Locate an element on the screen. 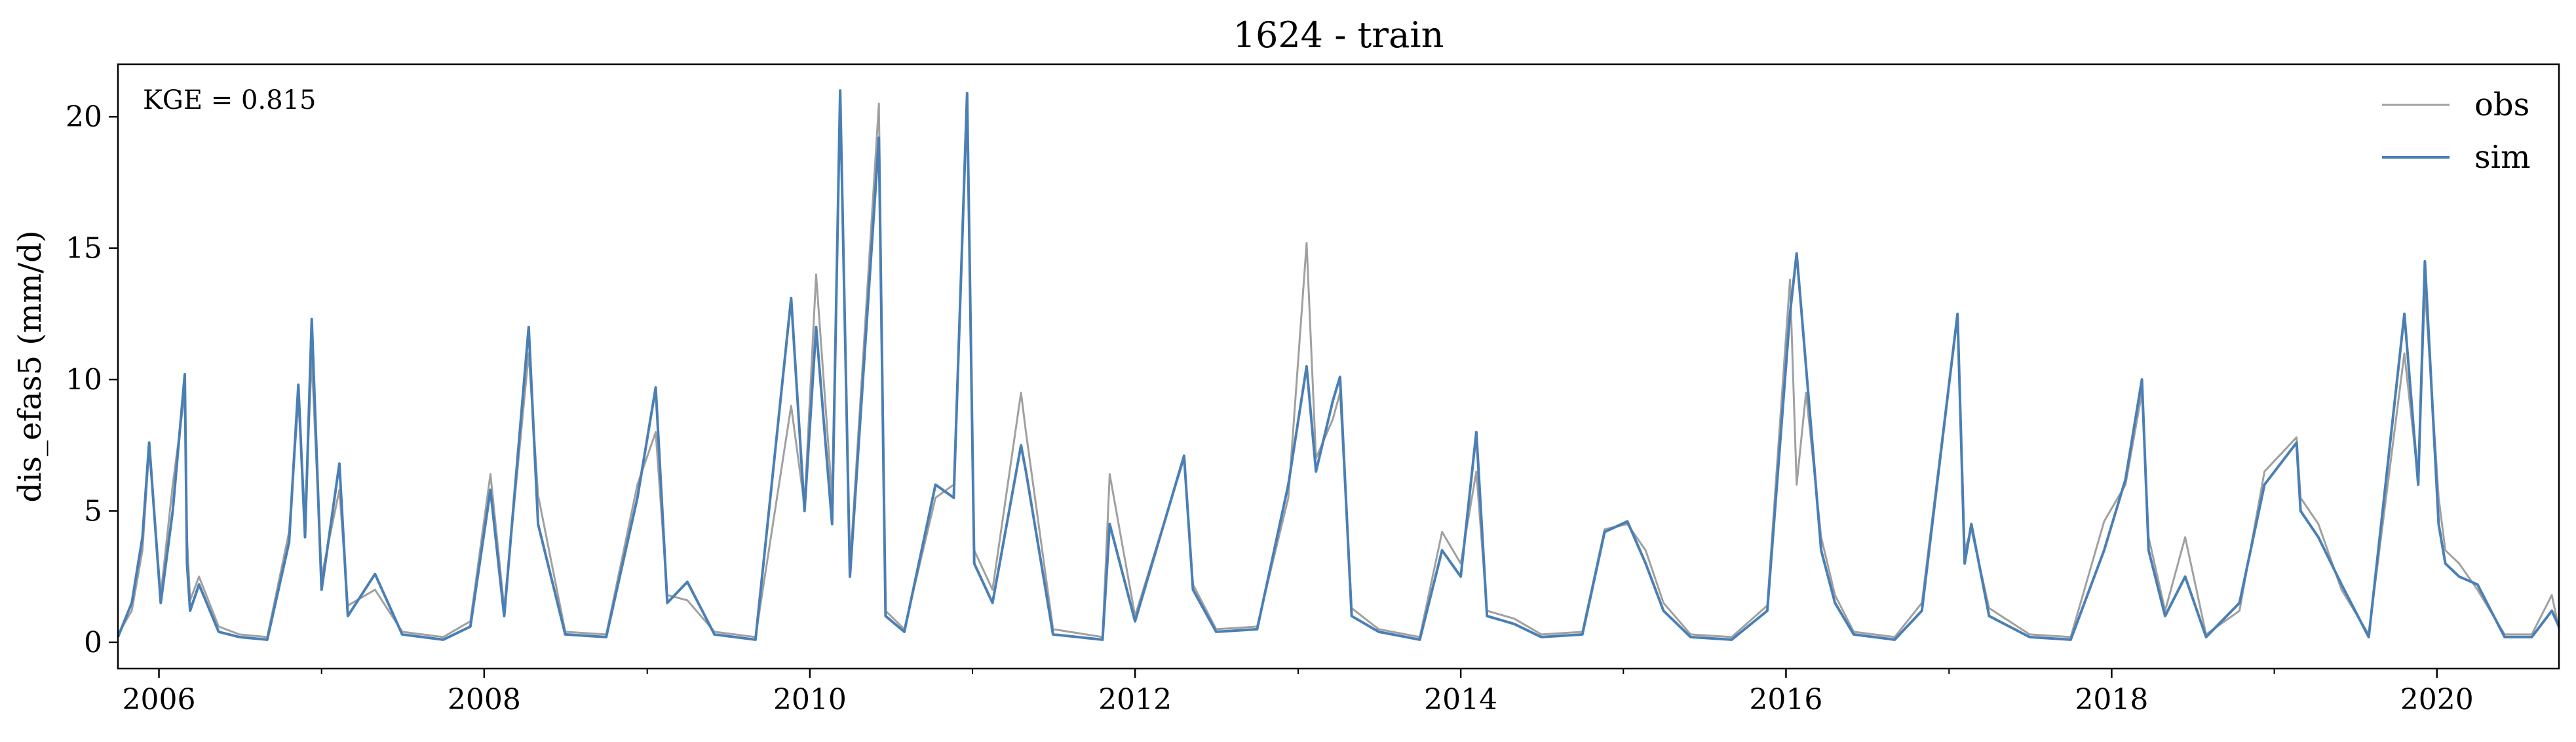 The width and height of the screenshot is (2576, 742). x-tick-label: 2010 is located at coordinates (810, 699).